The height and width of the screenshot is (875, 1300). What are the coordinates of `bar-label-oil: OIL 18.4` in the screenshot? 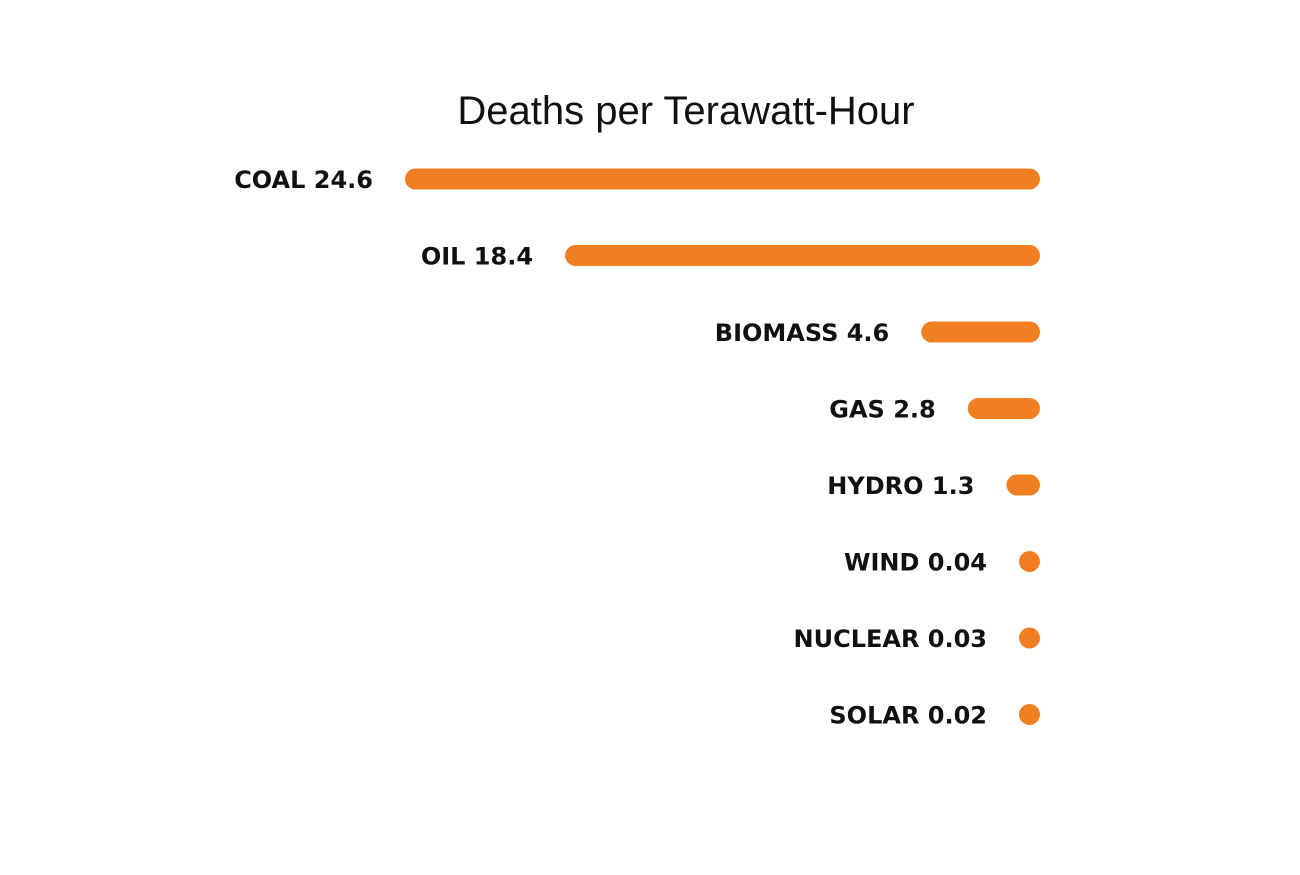 It's located at (477, 257).